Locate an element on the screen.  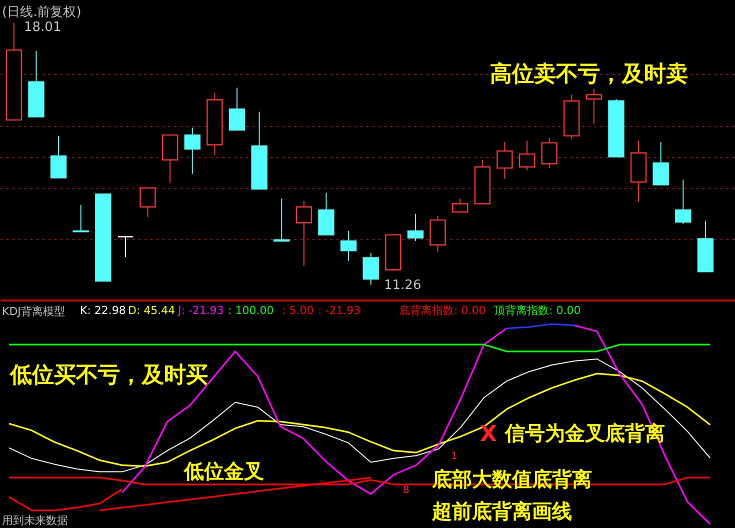
text: D: 45.44 is located at coordinates (152, 310).